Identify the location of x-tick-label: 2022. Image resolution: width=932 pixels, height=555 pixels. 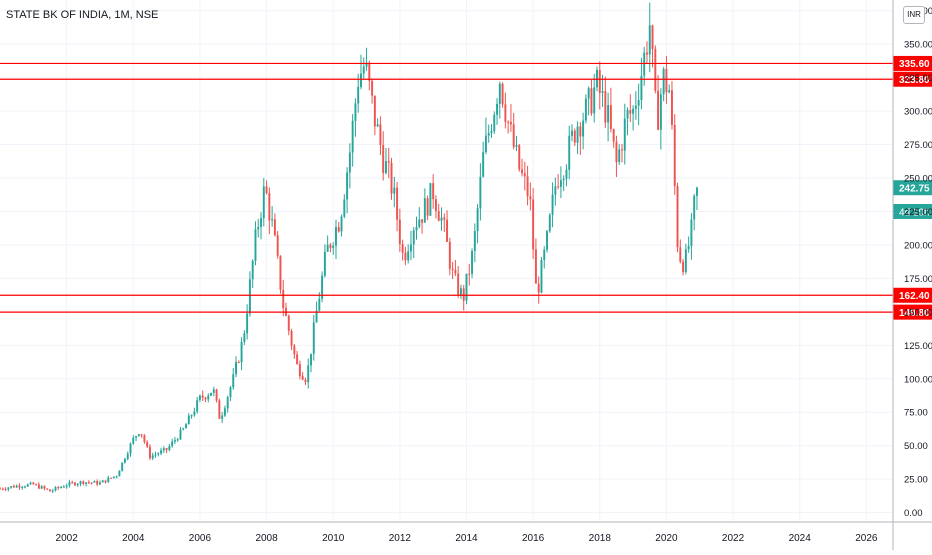
(733, 538).